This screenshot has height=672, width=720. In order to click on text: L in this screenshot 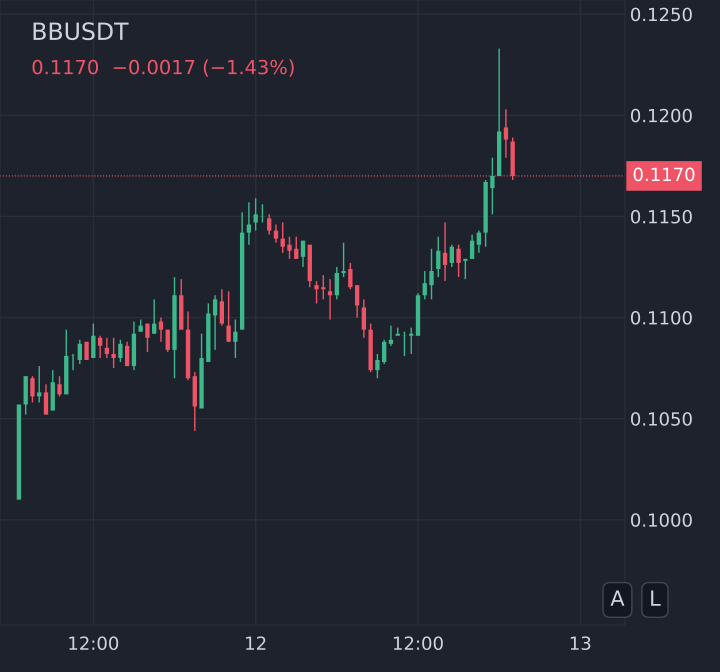, I will do `click(656, 598)`.